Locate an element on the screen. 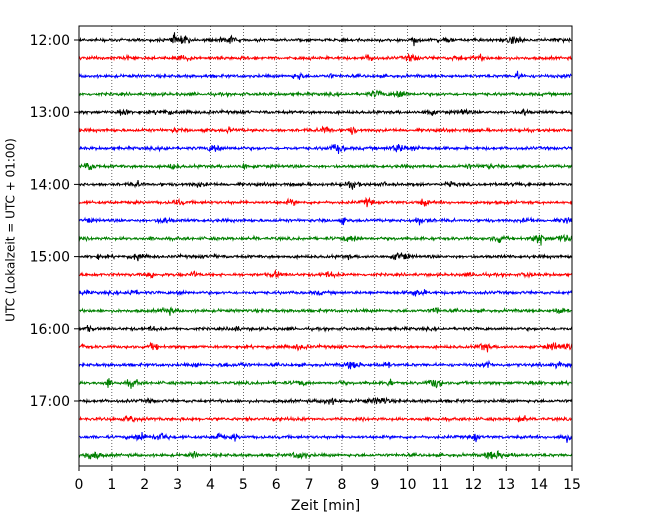  x-tick-label: 2 is located at coordinates (144, 485).